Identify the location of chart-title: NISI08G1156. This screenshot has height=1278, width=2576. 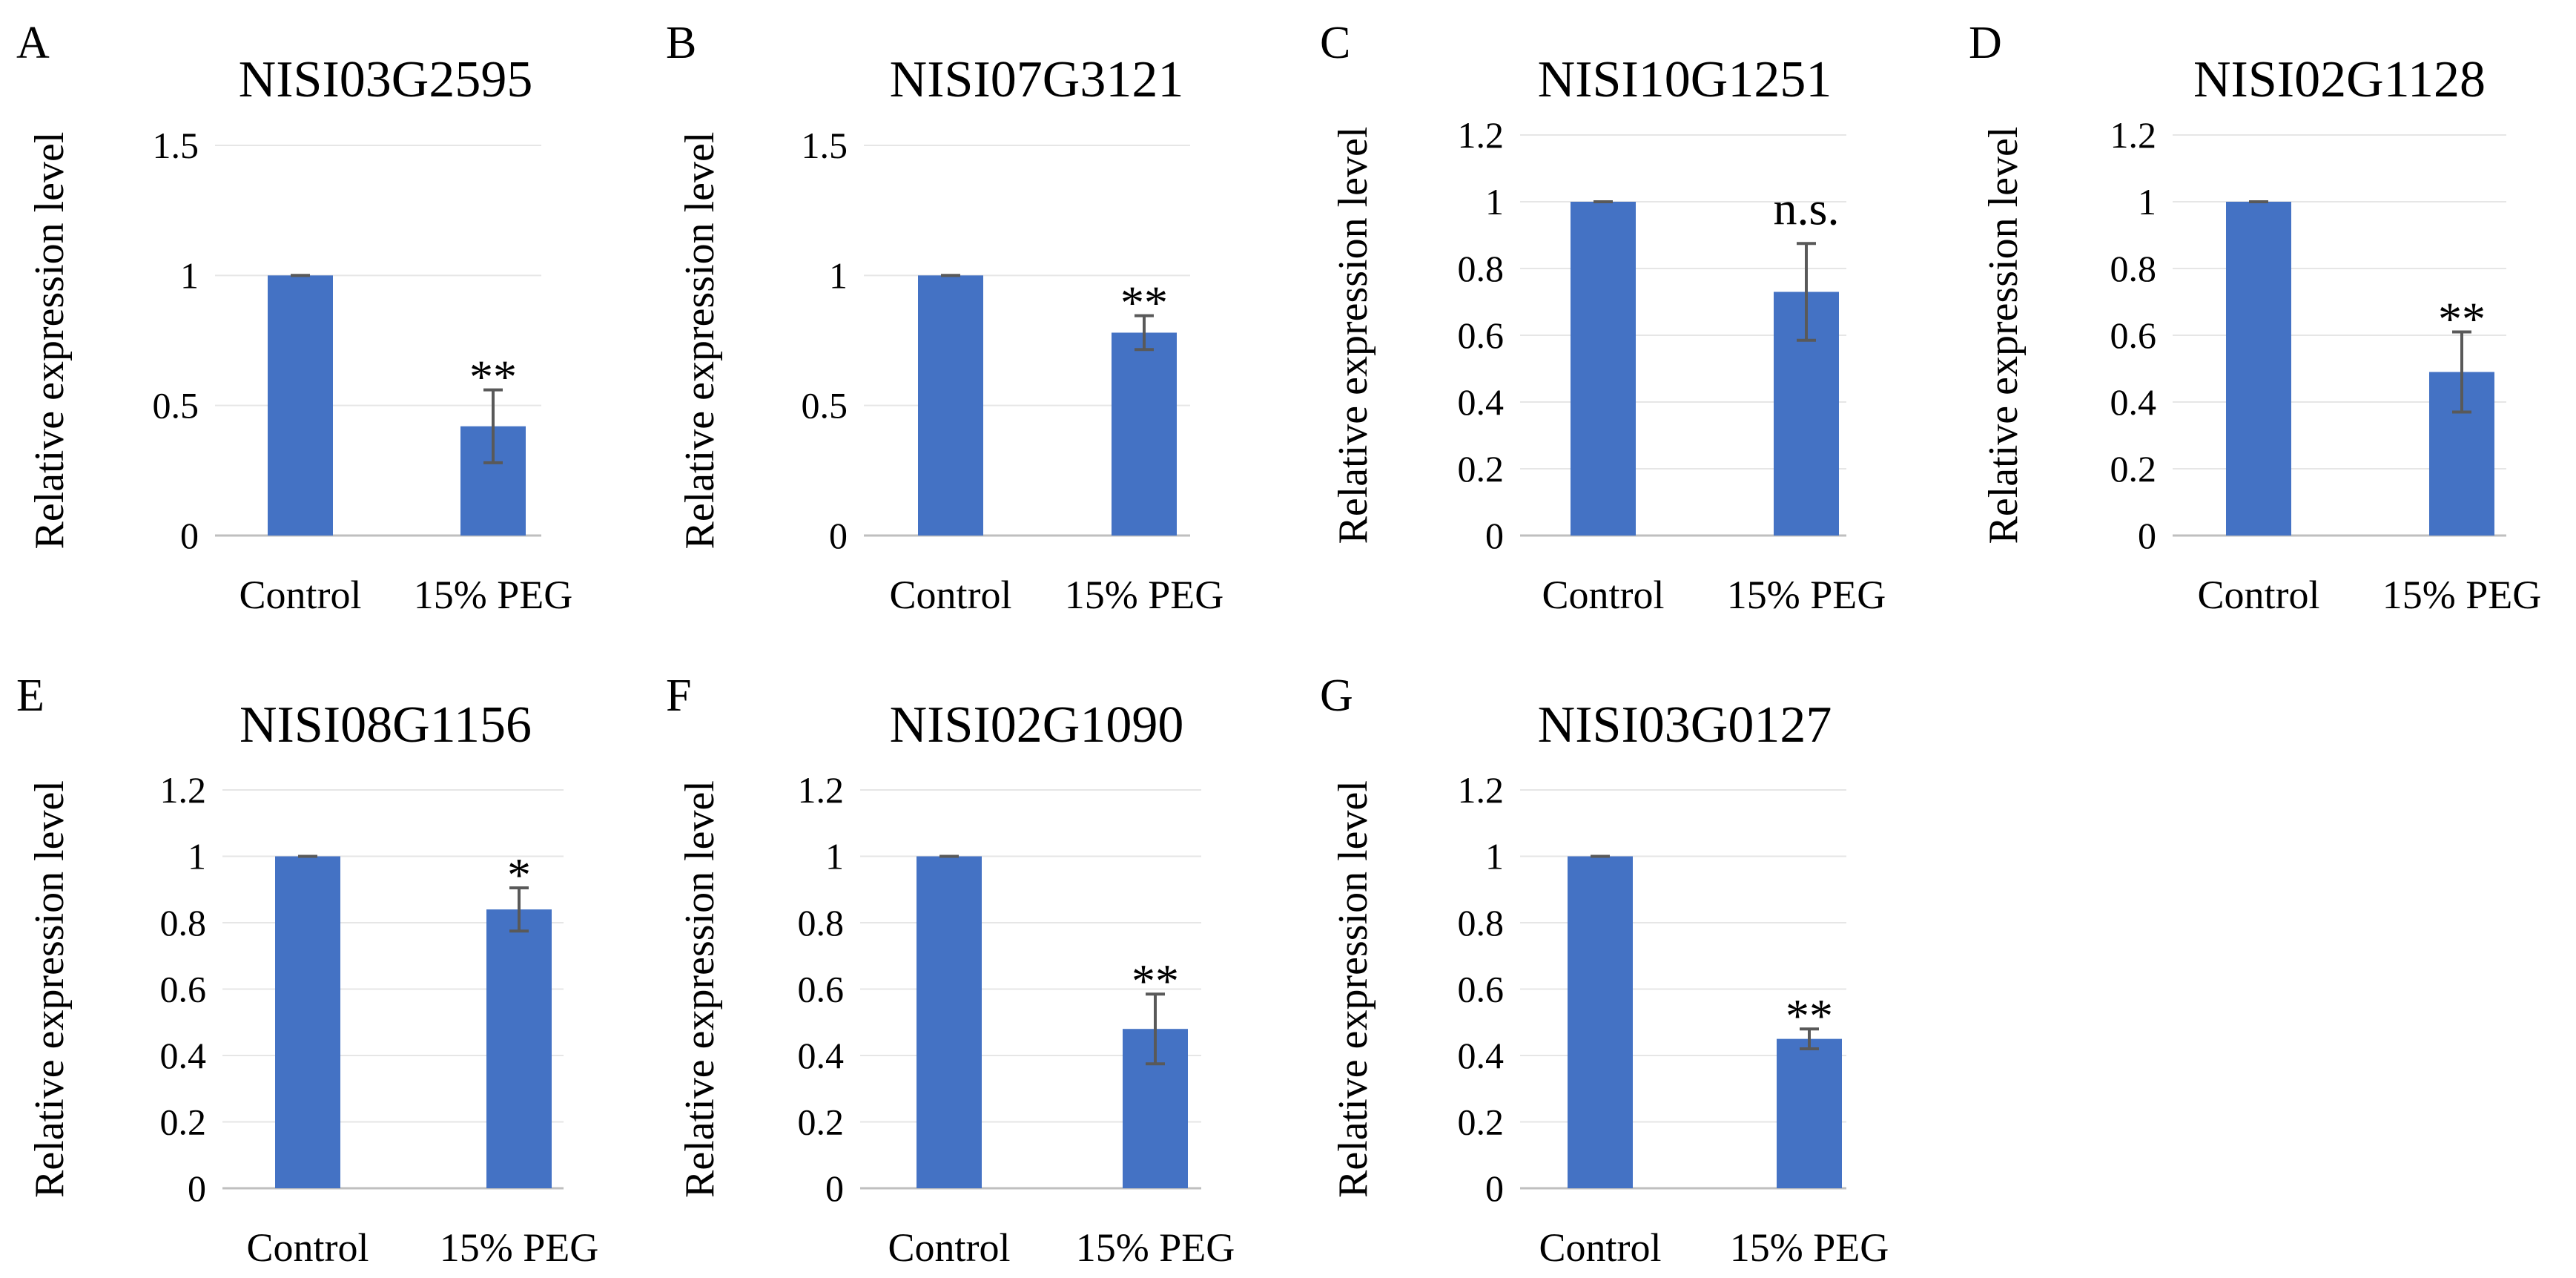
(386, 725).